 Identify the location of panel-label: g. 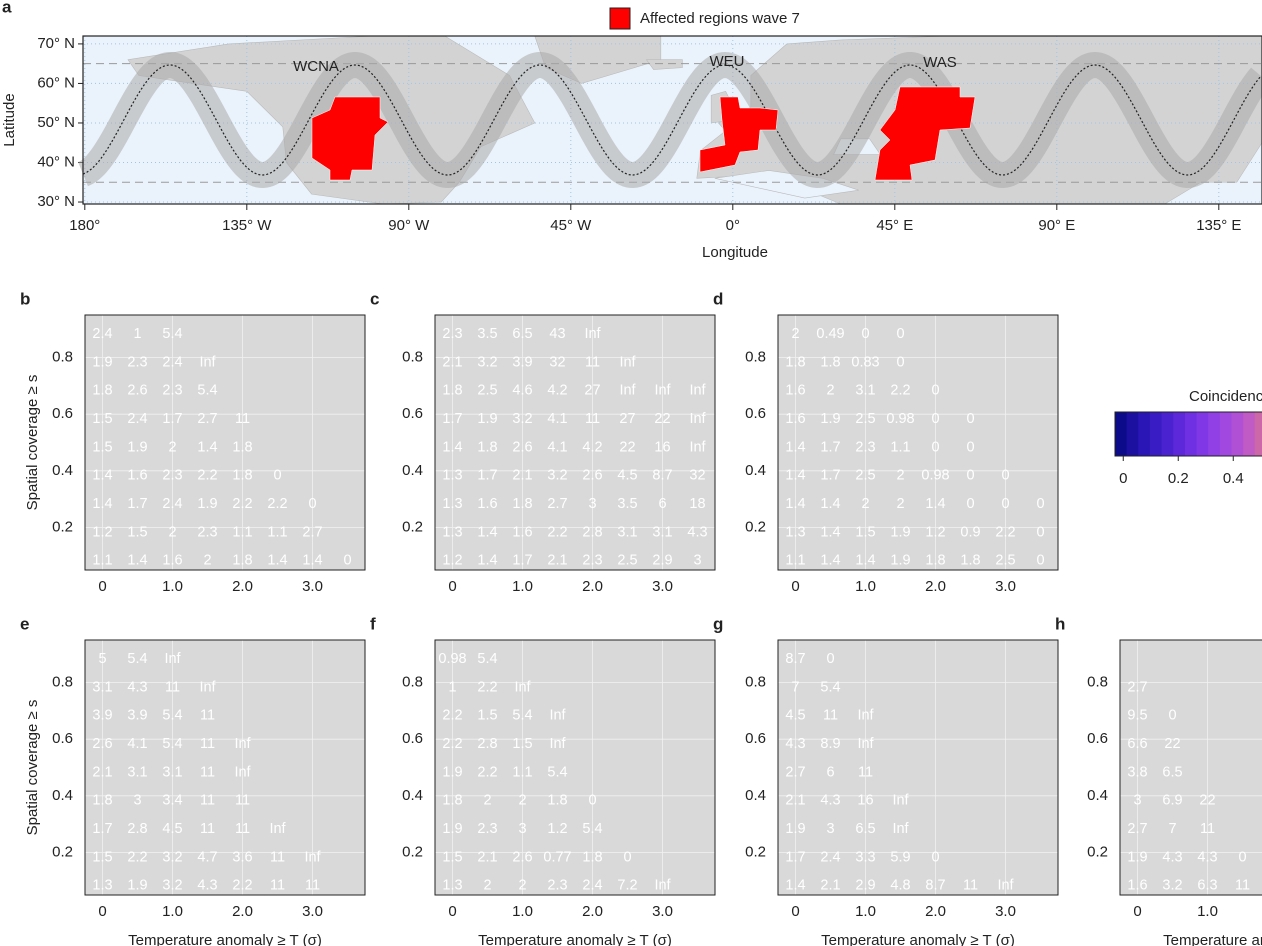
(718, 623).